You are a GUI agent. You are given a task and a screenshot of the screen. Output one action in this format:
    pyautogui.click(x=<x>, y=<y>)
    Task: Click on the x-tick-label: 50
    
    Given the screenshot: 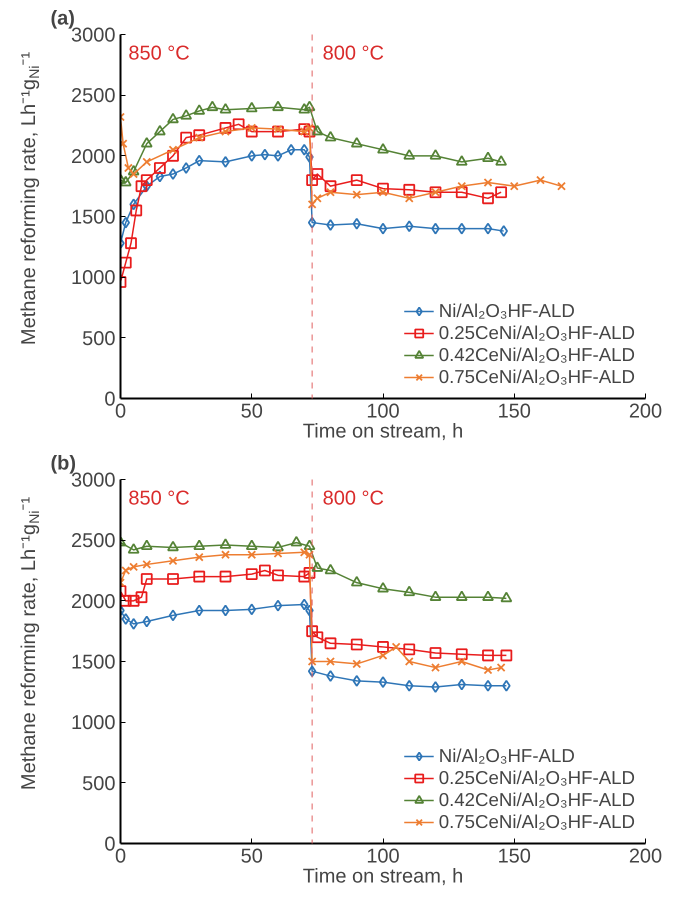 What is the action you would take?
    pyautogui.click(x=251, y=411)
    